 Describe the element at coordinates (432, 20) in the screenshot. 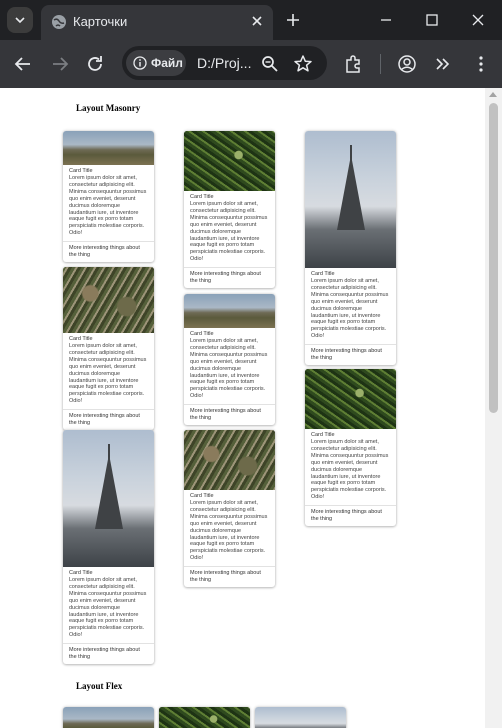

I see `maximize-icon` at that location.